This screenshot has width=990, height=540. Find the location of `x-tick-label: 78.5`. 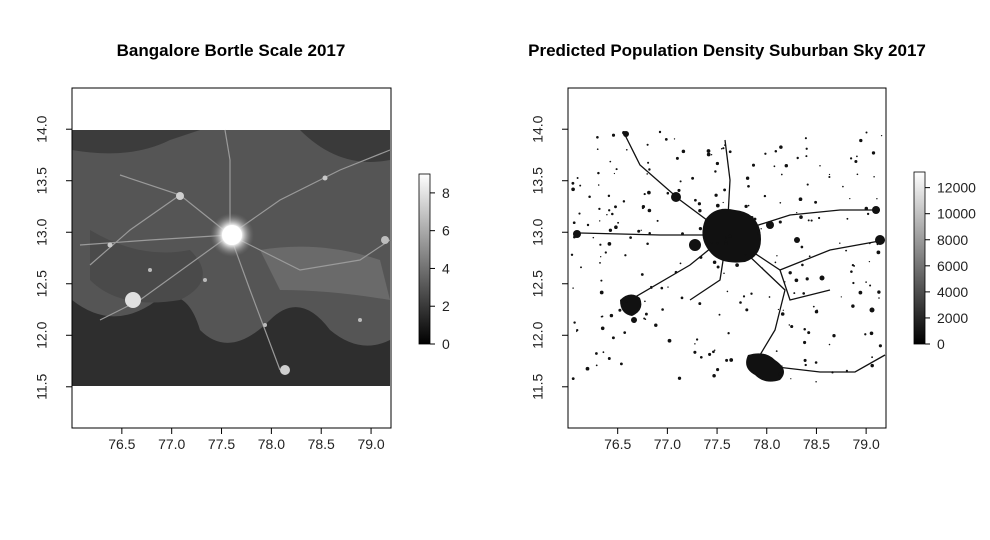

x-tick-label: 78.5 is located at coordinates (321, 444).